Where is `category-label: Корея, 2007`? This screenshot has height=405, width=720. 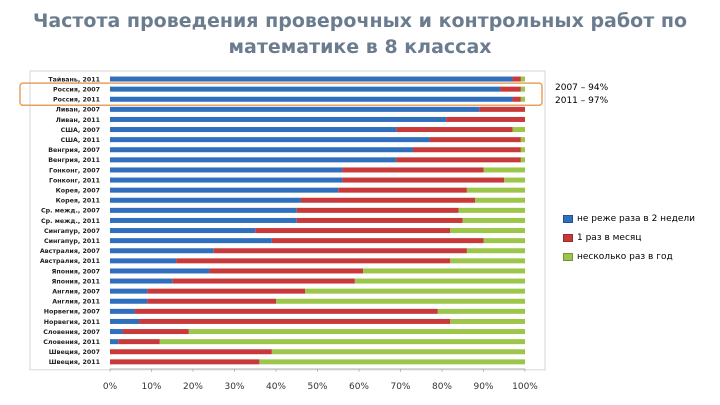 category-label: Корея, 2007 is located at coordinates (78, 190).